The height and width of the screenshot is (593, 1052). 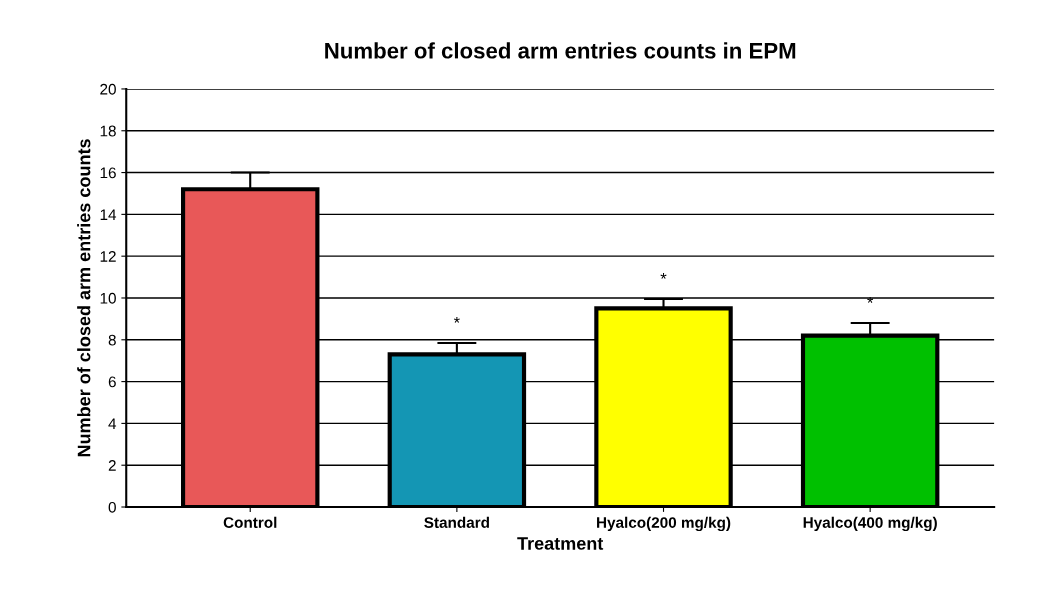 What do you see at coordinates (112, 507) in the screenshot?
I see `y-tick-label: 0` at bounding box center [112, 507].